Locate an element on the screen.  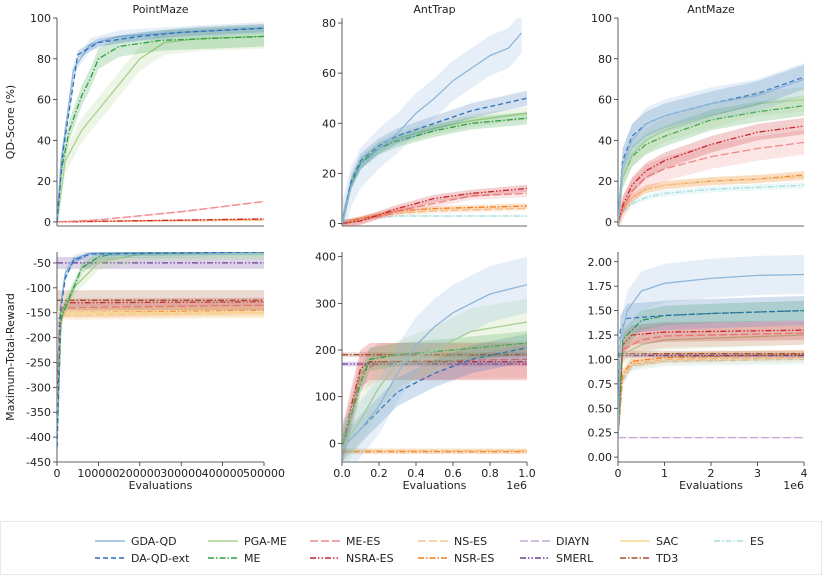
line-ns-es is located at coordinates (711, 199).